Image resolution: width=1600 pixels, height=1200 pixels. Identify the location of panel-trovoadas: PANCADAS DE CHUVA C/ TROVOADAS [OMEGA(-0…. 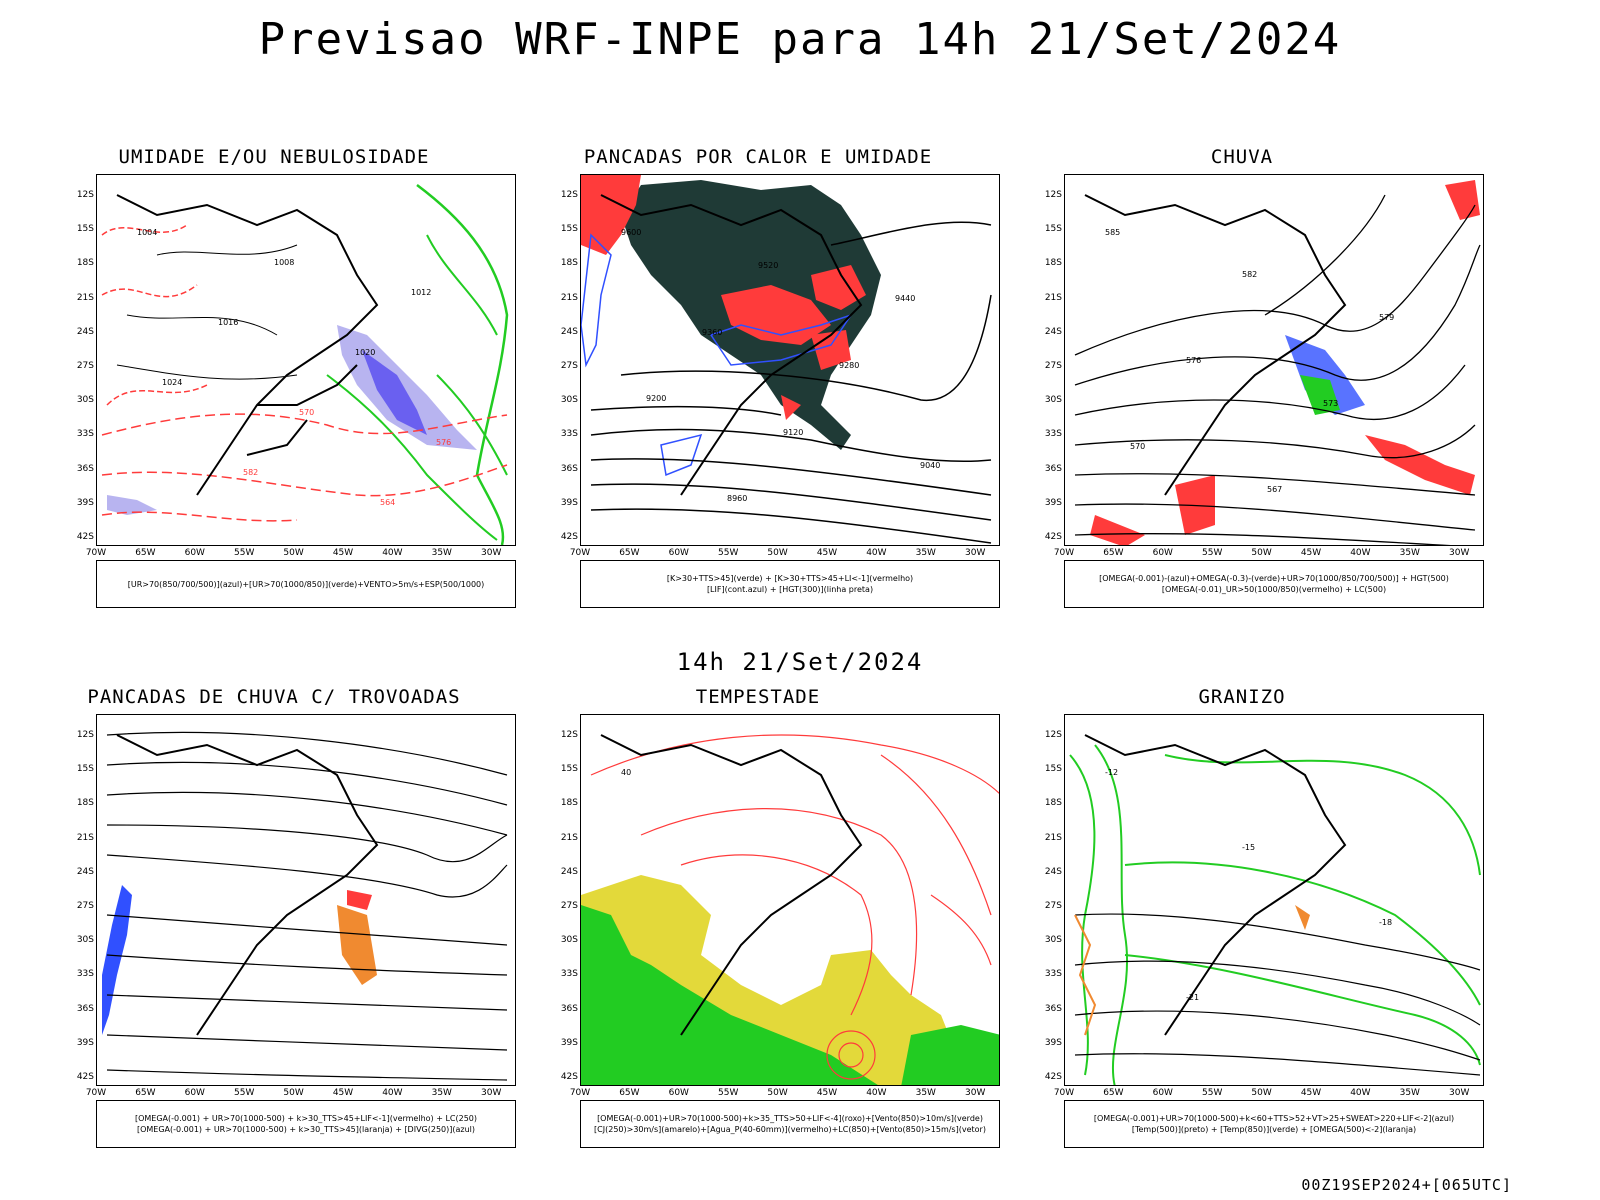
(285, 917).